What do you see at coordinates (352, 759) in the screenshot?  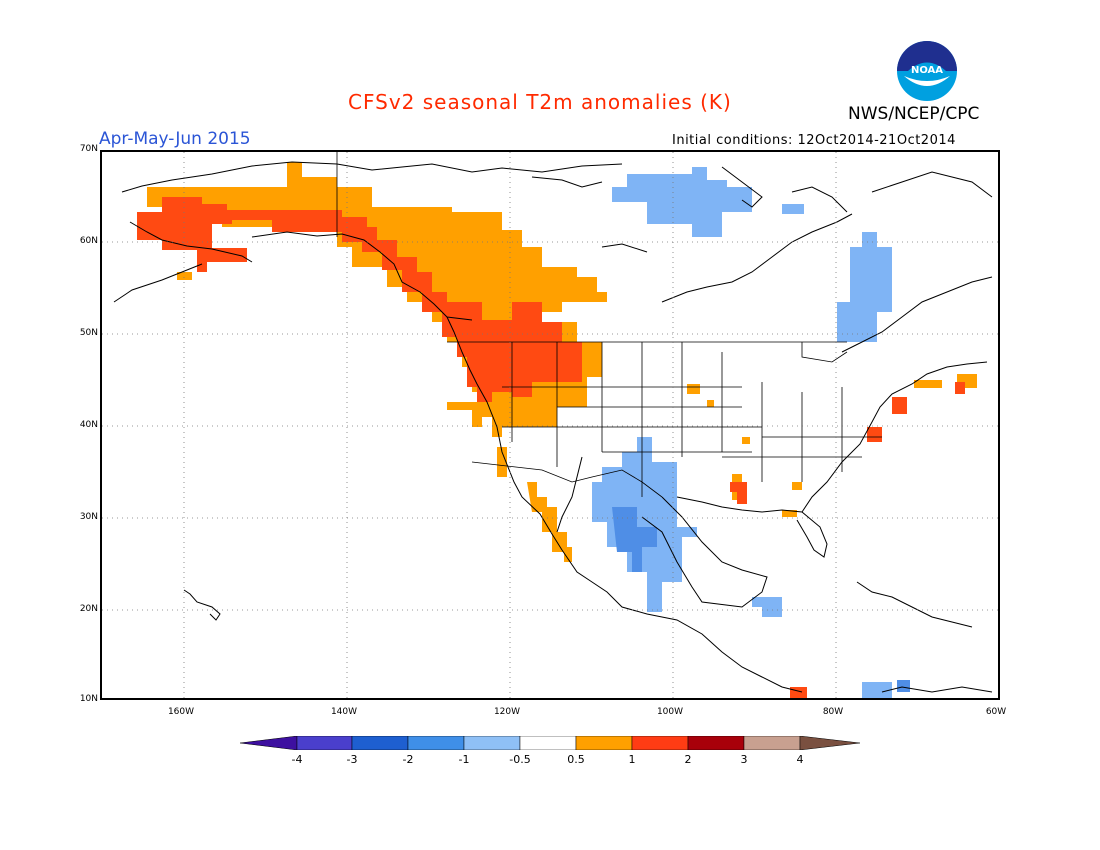 I see `colorbar-label-m3: -3` at bounding box center [352, 759].